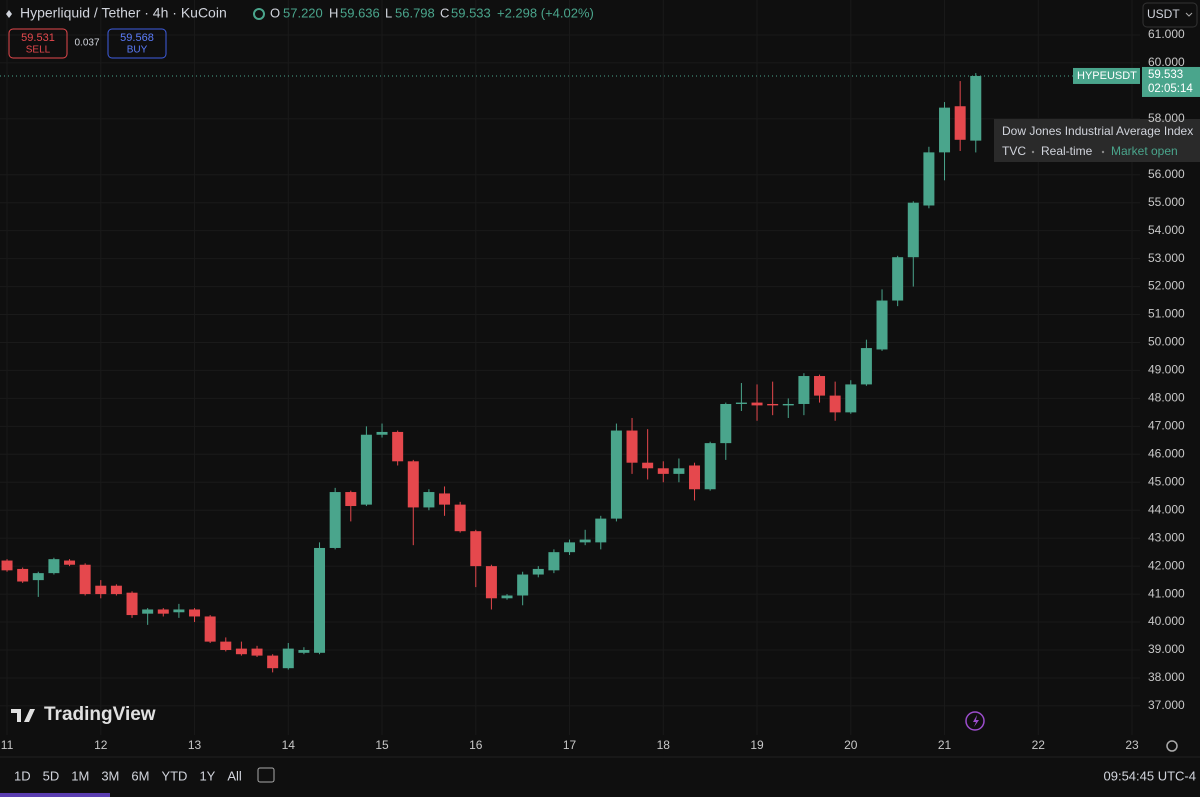 Image resolution: width=1200 pixels, height=797 pixels. What do you see at coordinates (1166, 174) in the screenshot?
I see `y-tick-label: 56.000` at bounding box center [1166, 174].